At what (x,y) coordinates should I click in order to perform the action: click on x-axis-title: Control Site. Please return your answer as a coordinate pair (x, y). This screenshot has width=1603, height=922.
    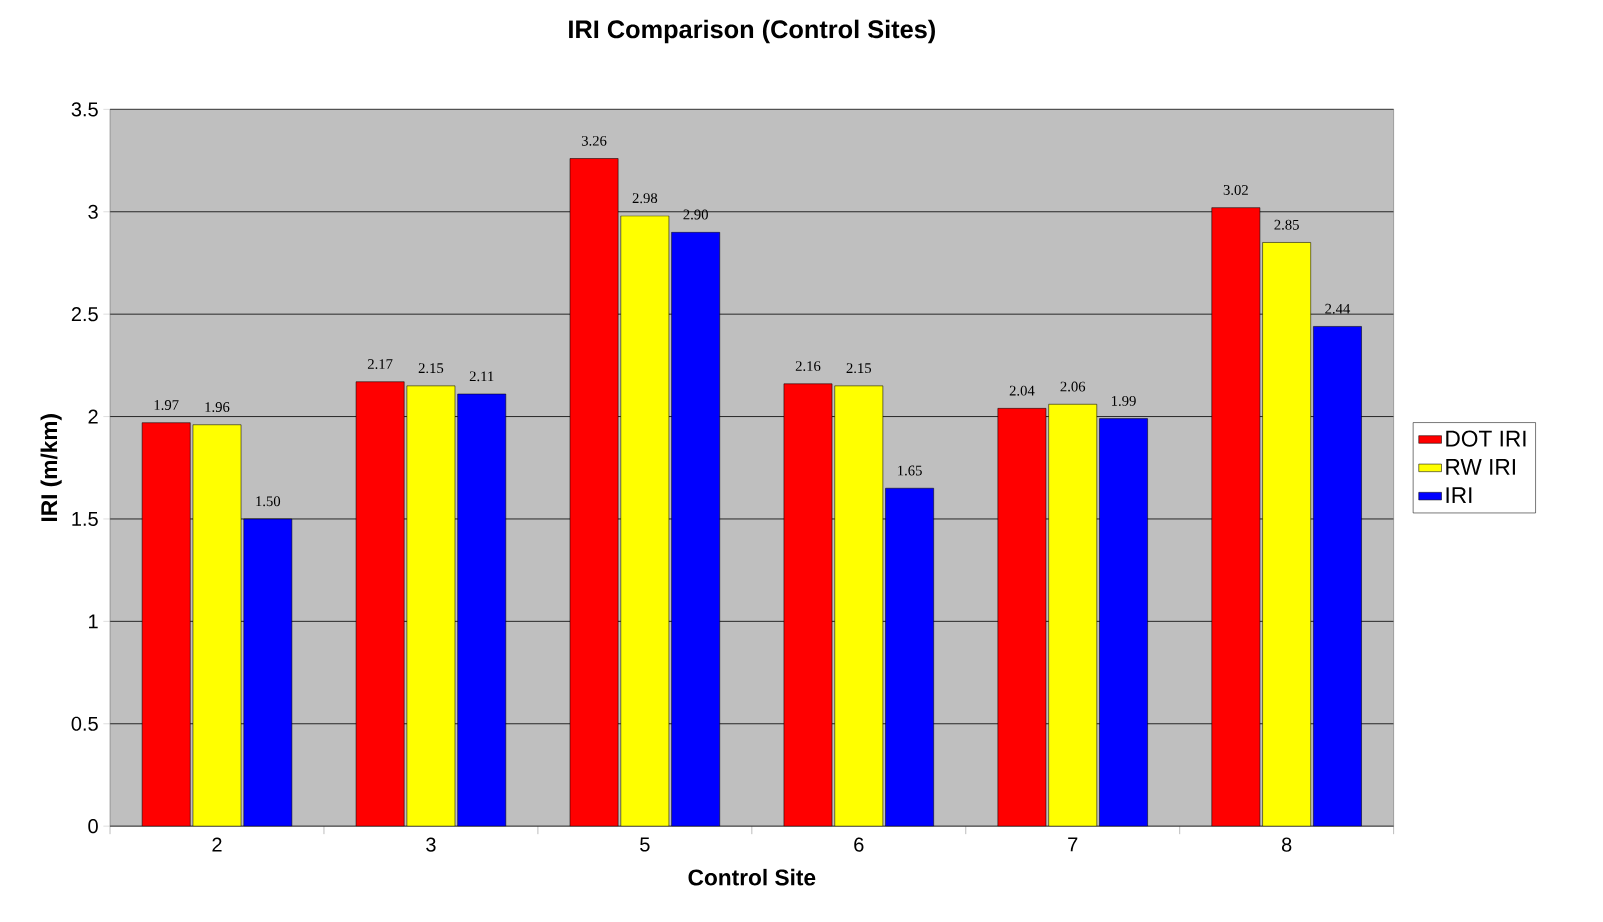
    Looking at the image, I should click on (752, 877).